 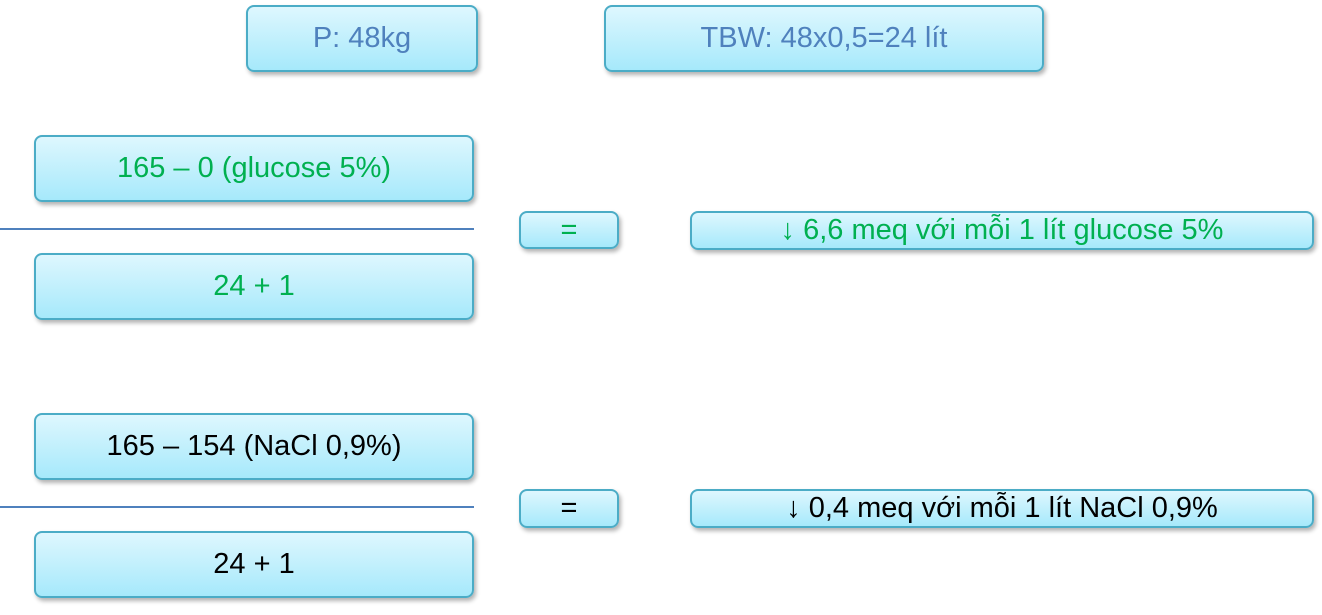 I want to click on nacl-fraction-line, so click(x=237, y=507).